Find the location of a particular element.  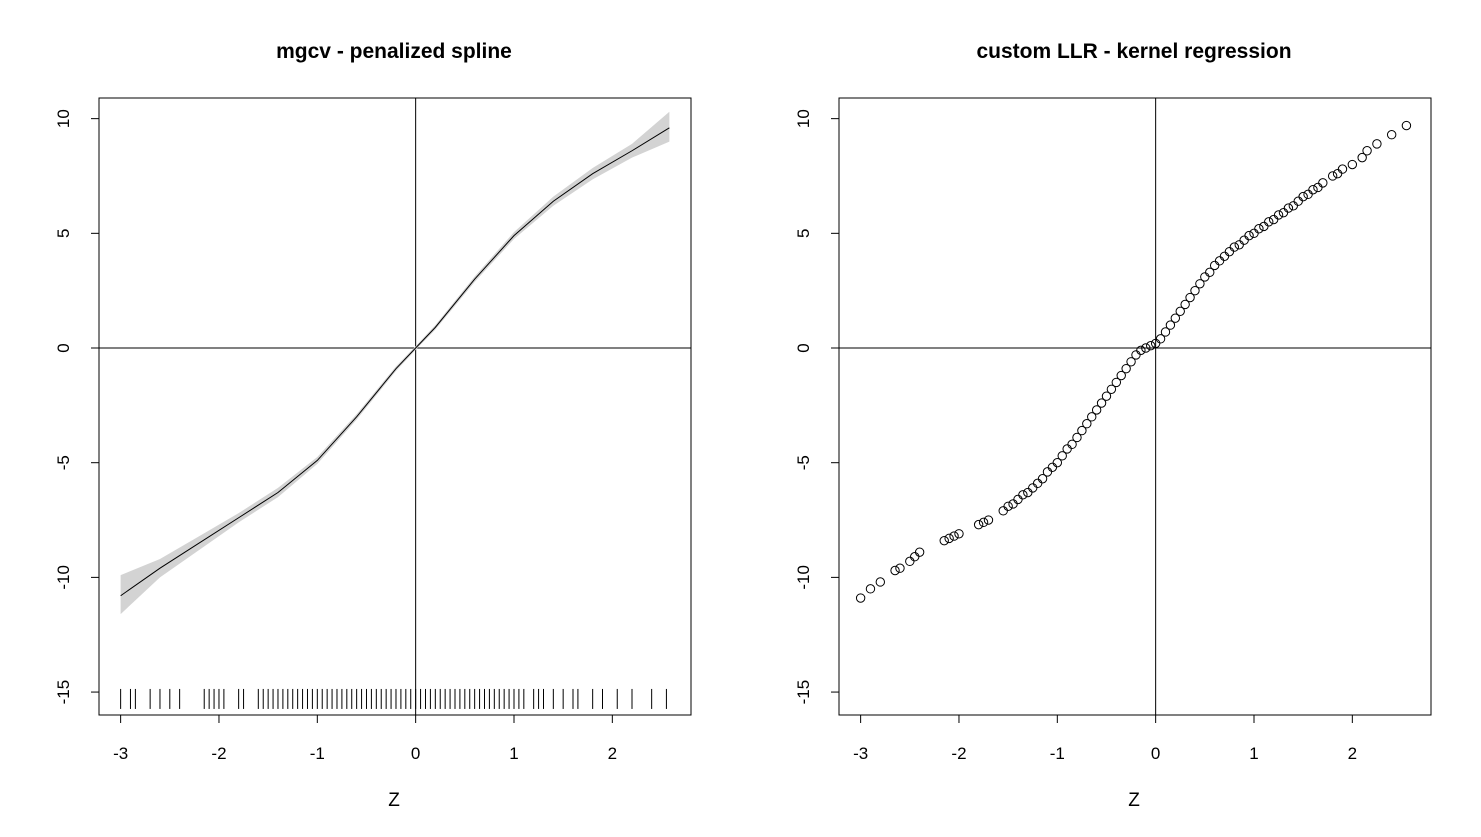

x-tick-label: -1 is located at coordinates (317, 753).